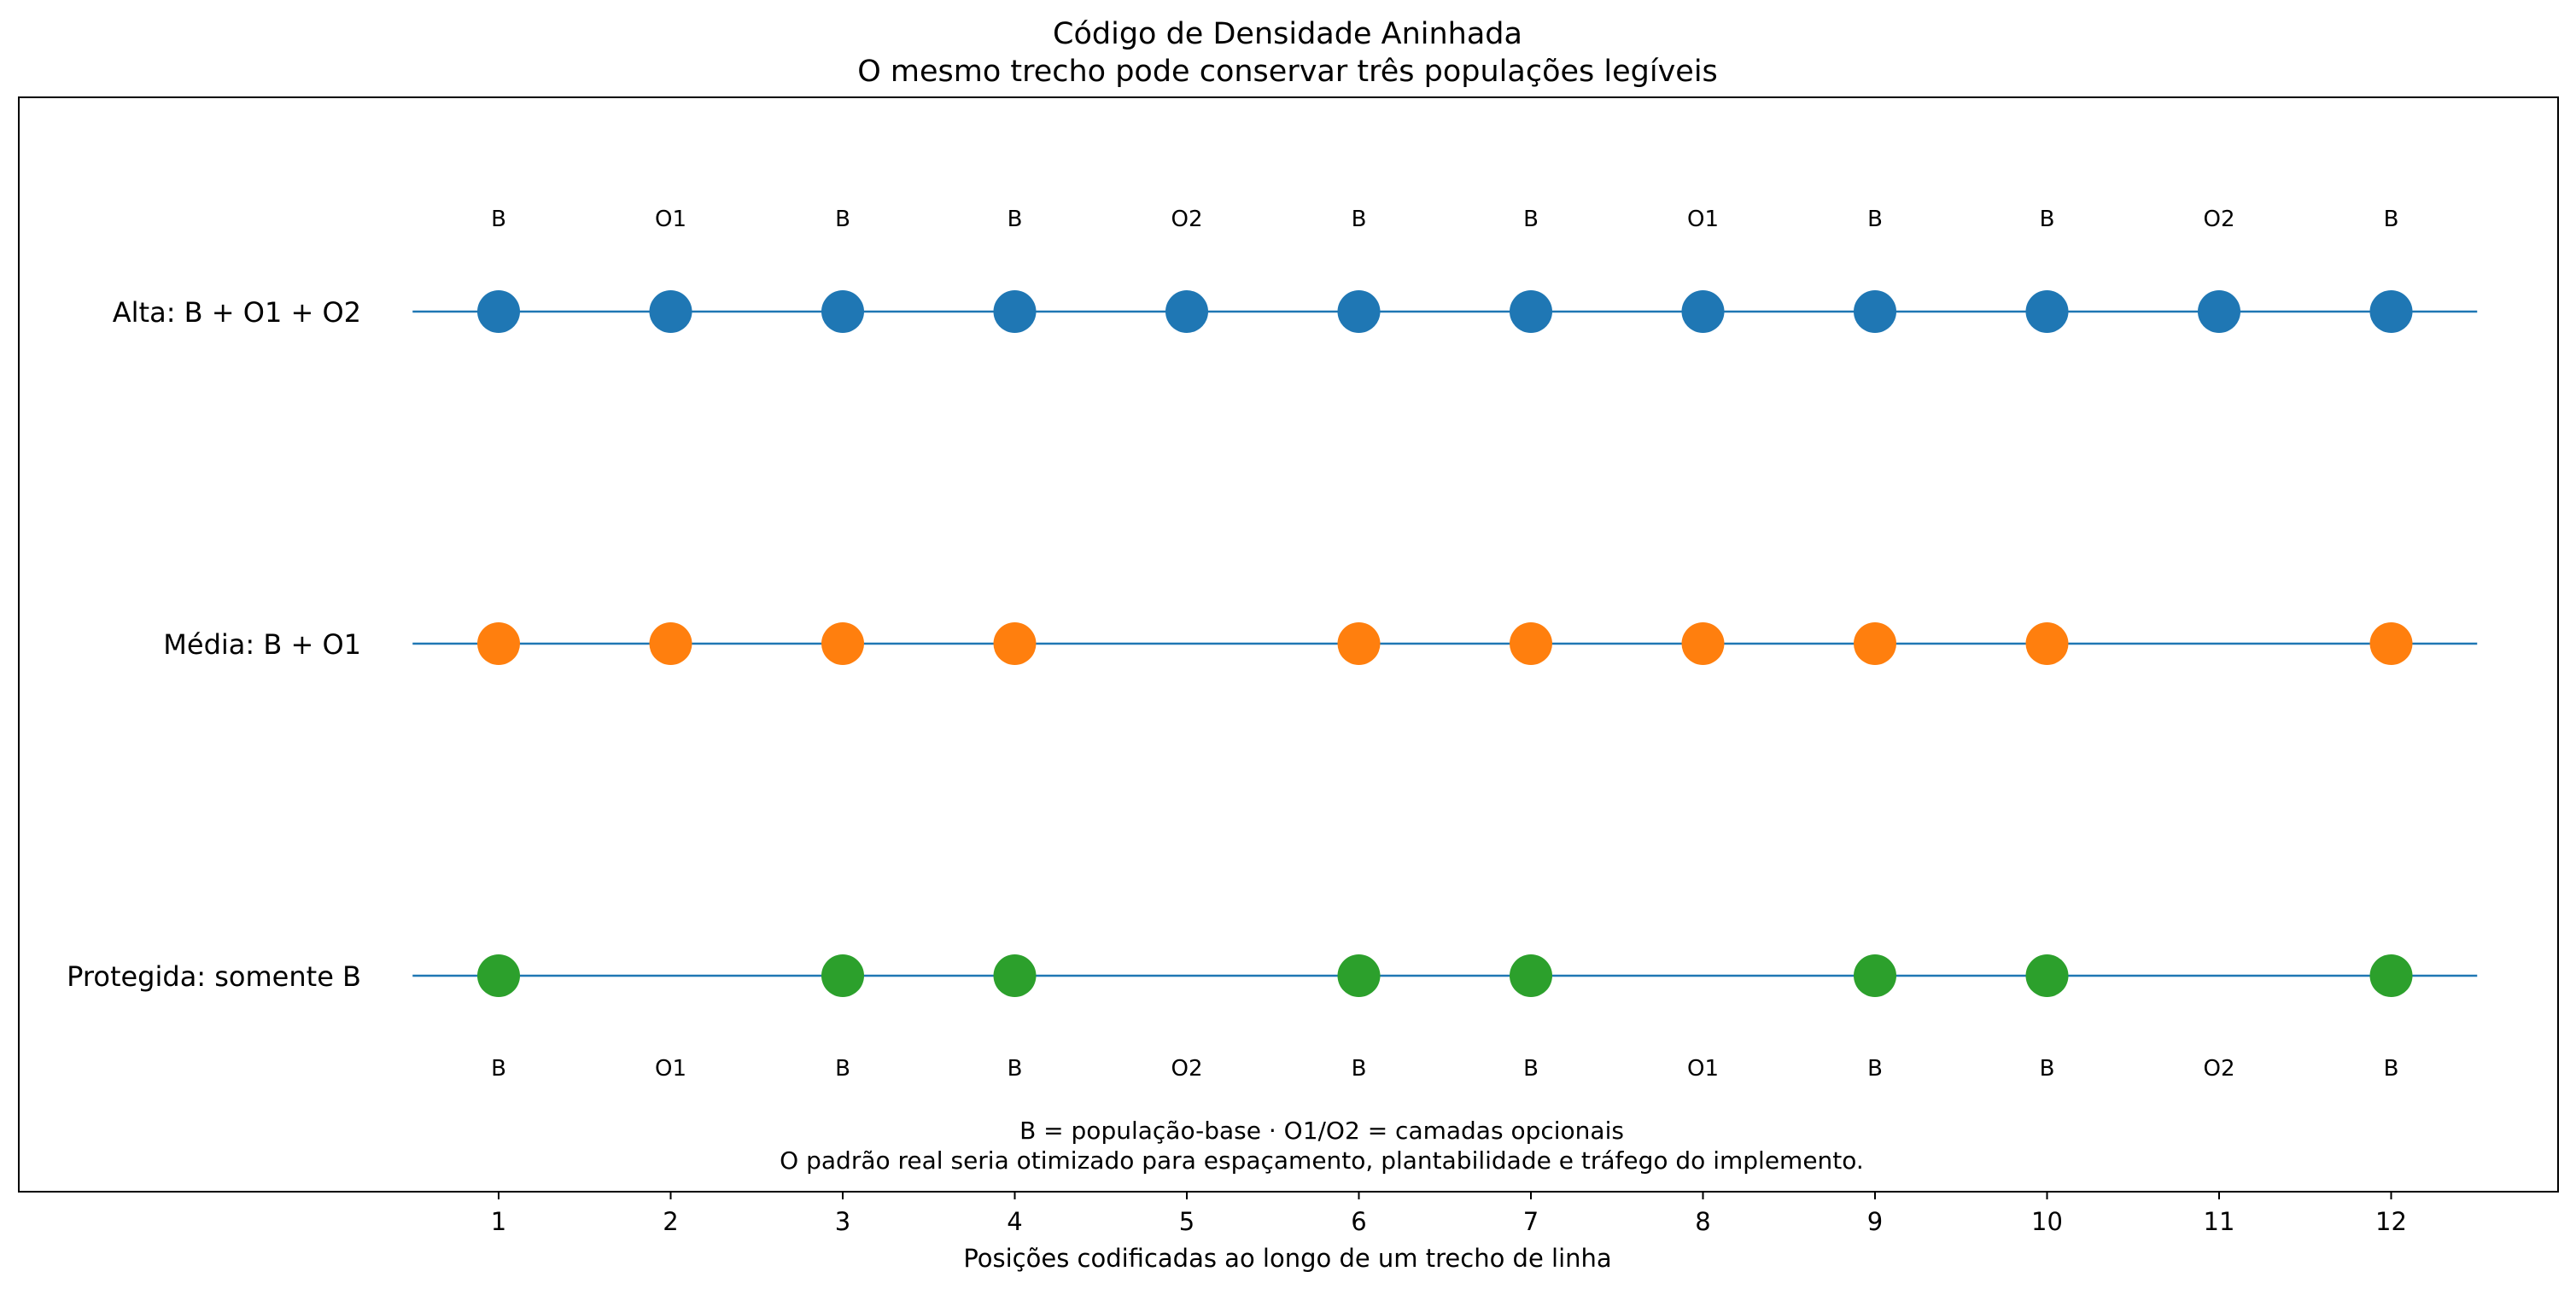  I want to click on x-tick-label: 2, so click(670, 1221).